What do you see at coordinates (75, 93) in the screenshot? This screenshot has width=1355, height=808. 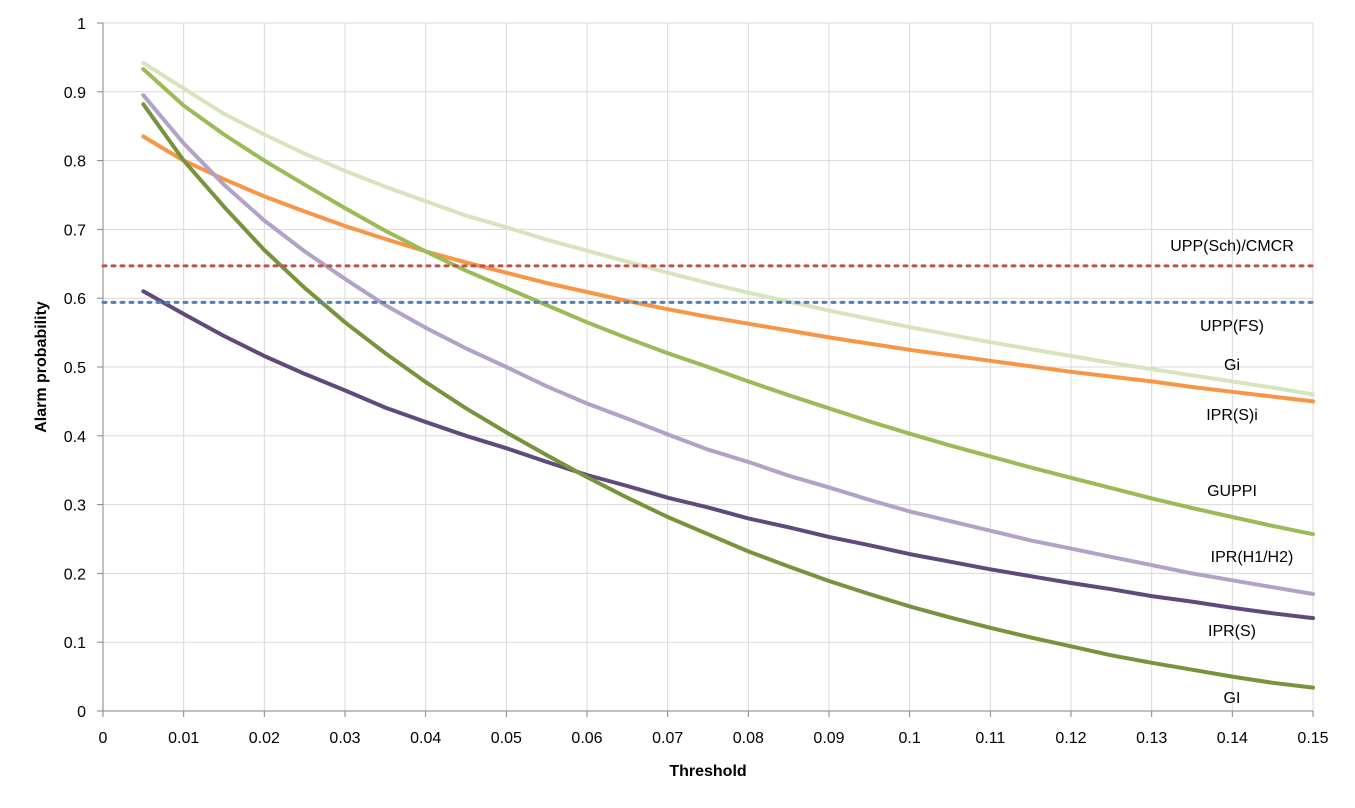 I see `y-tick-label: 0.9` at bounding box center [75, 93].